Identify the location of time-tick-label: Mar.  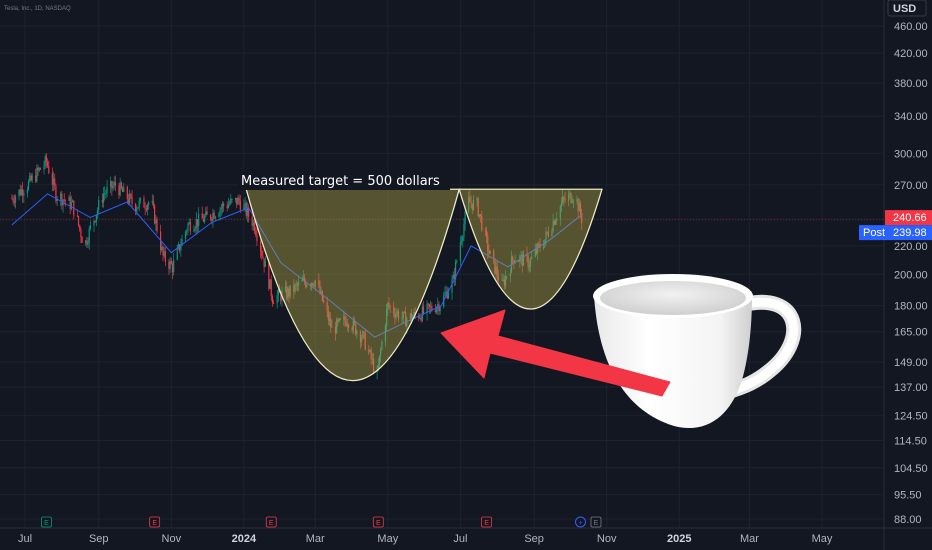
(749, 539).